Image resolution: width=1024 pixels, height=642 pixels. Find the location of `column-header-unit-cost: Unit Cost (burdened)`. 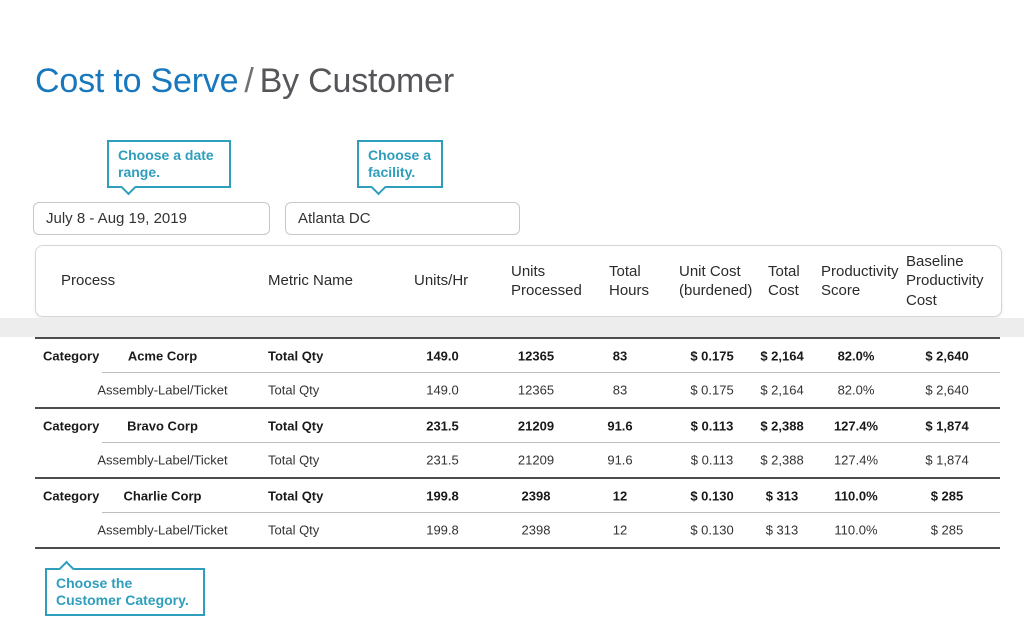

column-header-unit-cost: Unit Cost (burdened) is located at coordinates (716, 281).